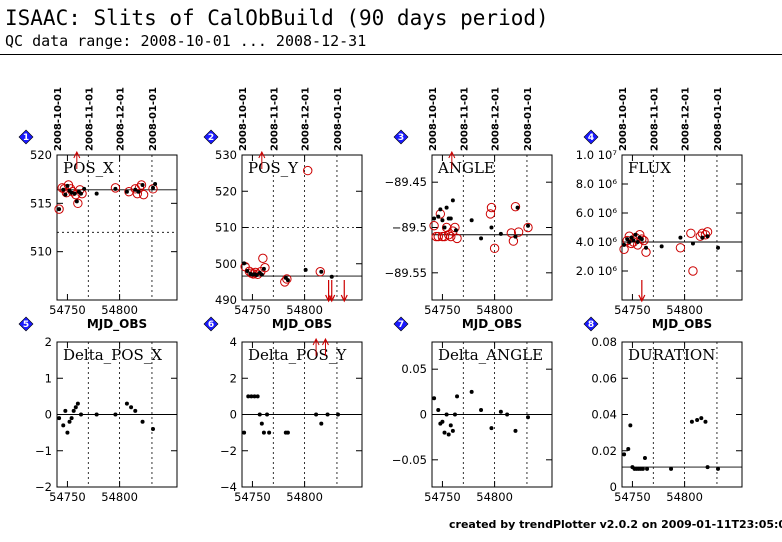 Image resolution: width=782 pixels, height=542 pixels. I want to click on panel-number: 2, so click(211, 138).